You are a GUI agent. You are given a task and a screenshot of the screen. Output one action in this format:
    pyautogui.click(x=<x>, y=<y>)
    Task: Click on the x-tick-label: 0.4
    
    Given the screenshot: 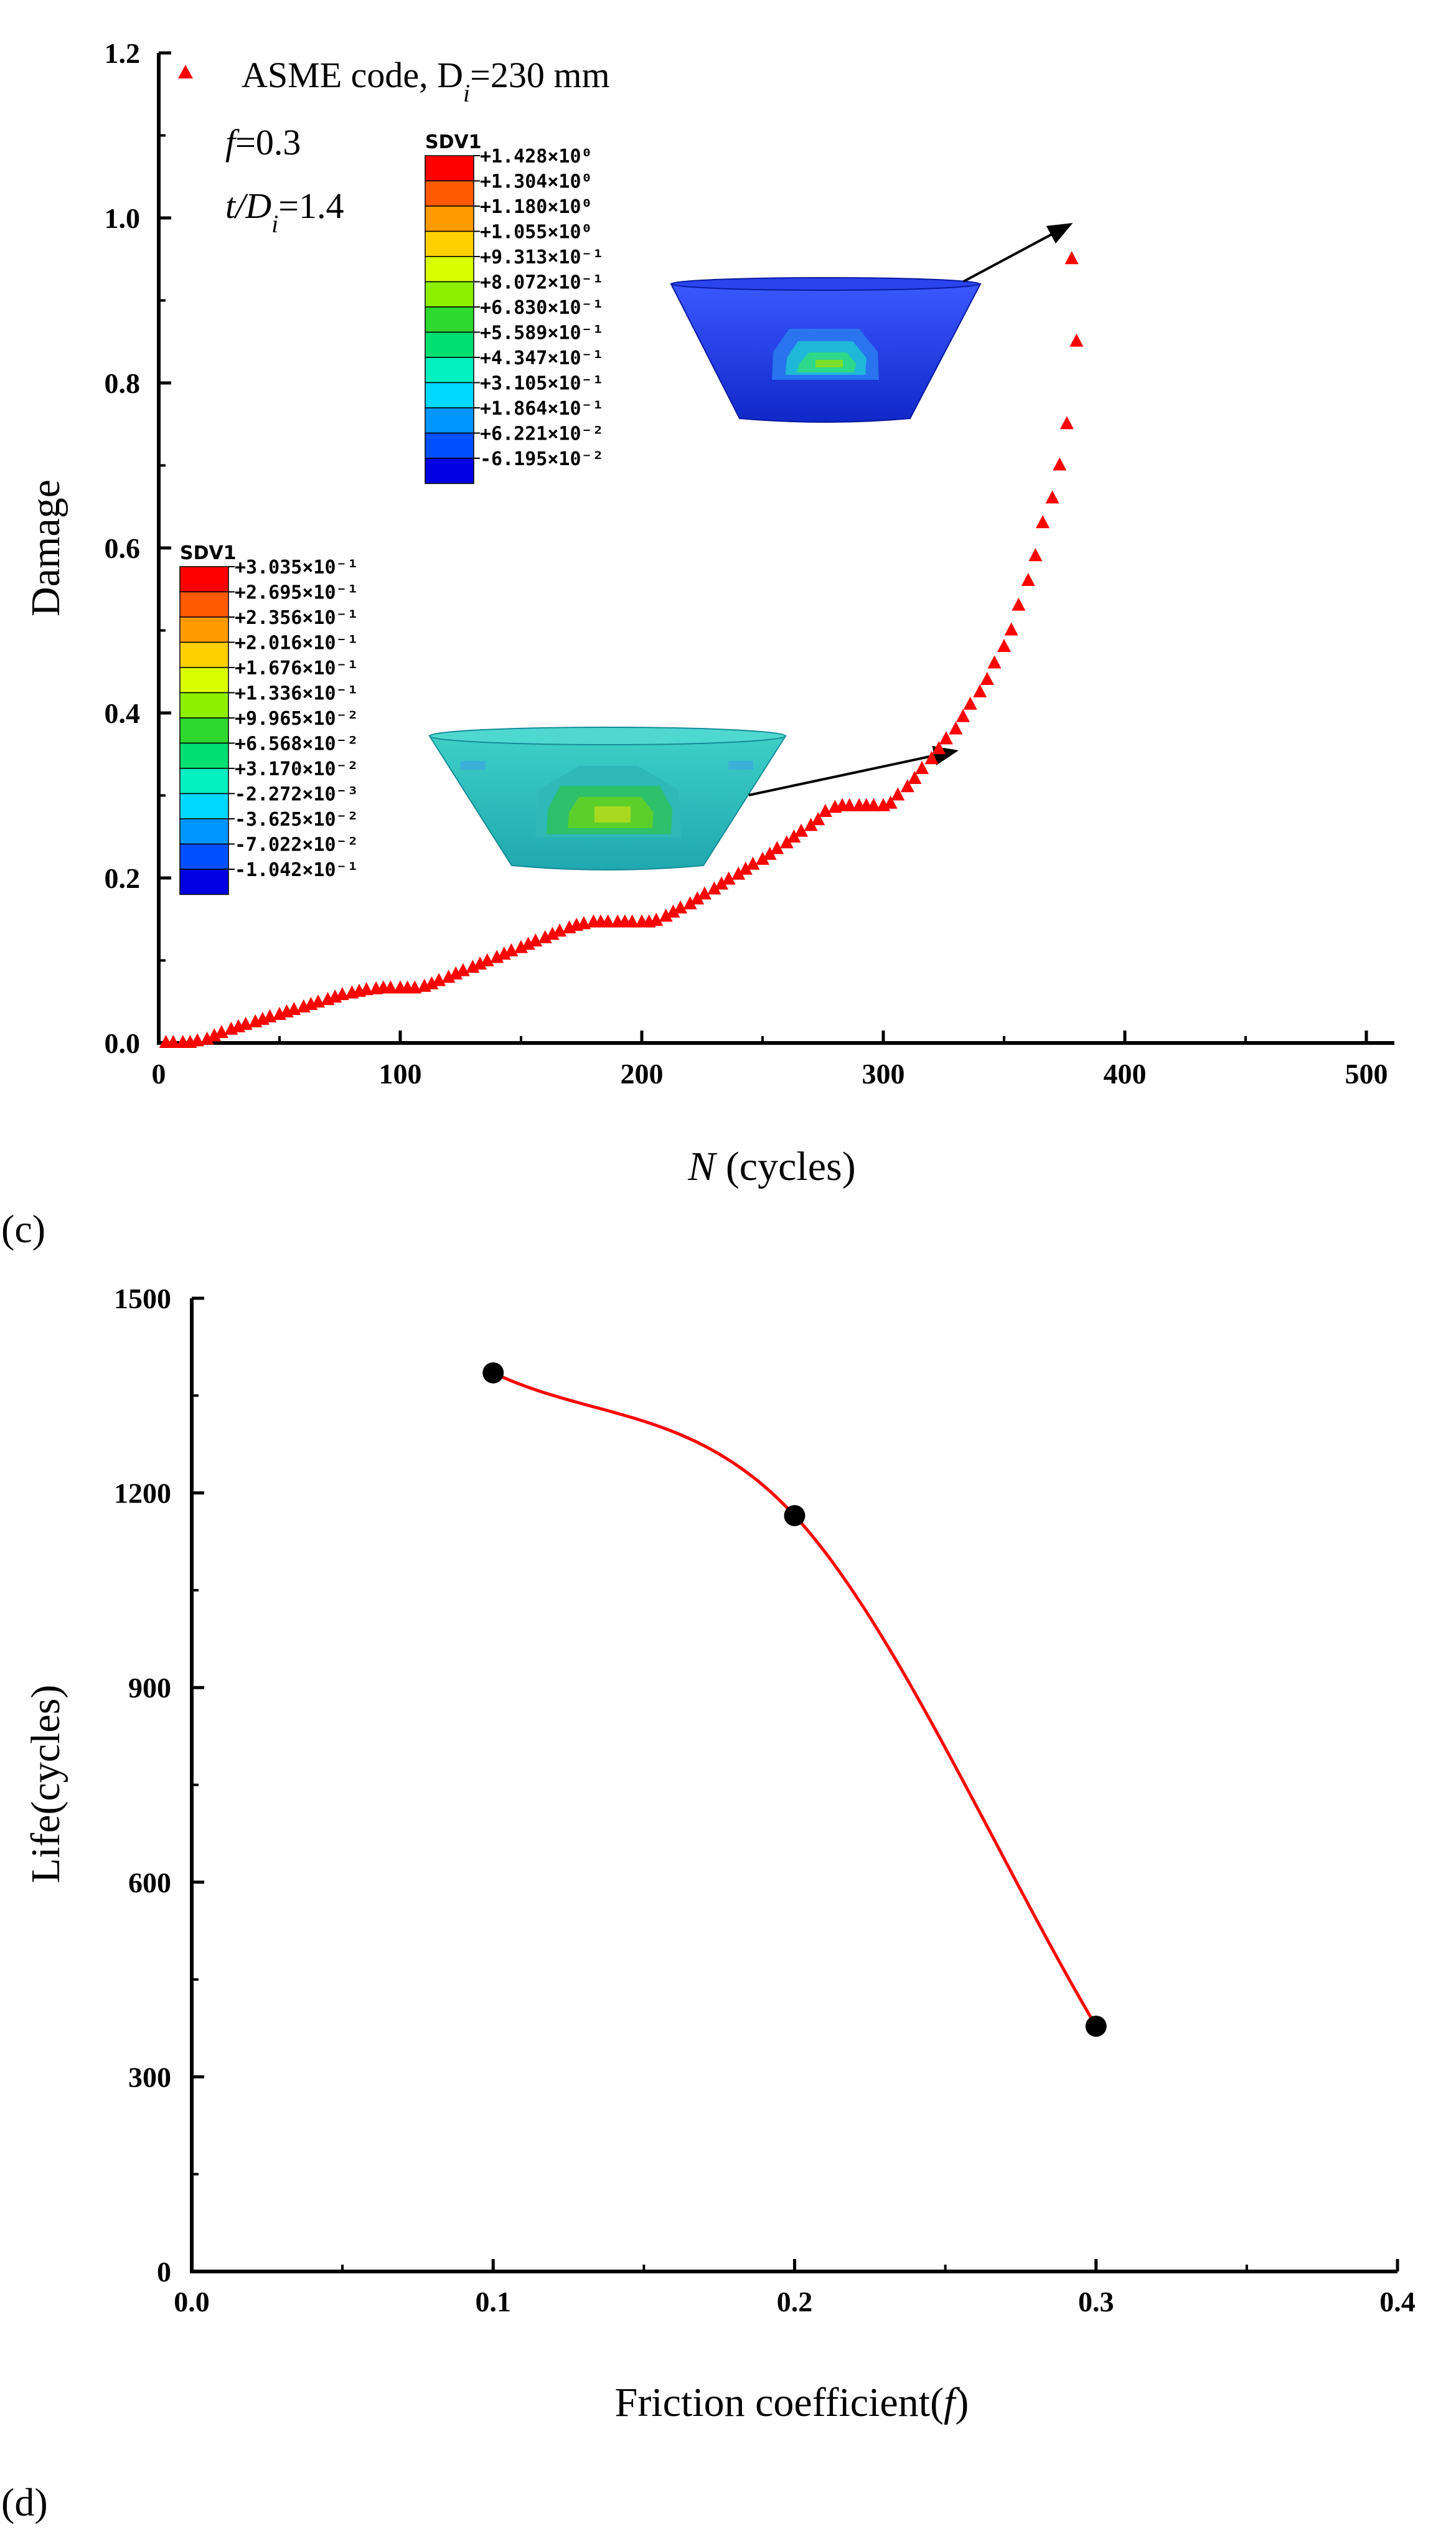 What is the action you would take?
    pyautogui.click(x=1397, y=2302)
    